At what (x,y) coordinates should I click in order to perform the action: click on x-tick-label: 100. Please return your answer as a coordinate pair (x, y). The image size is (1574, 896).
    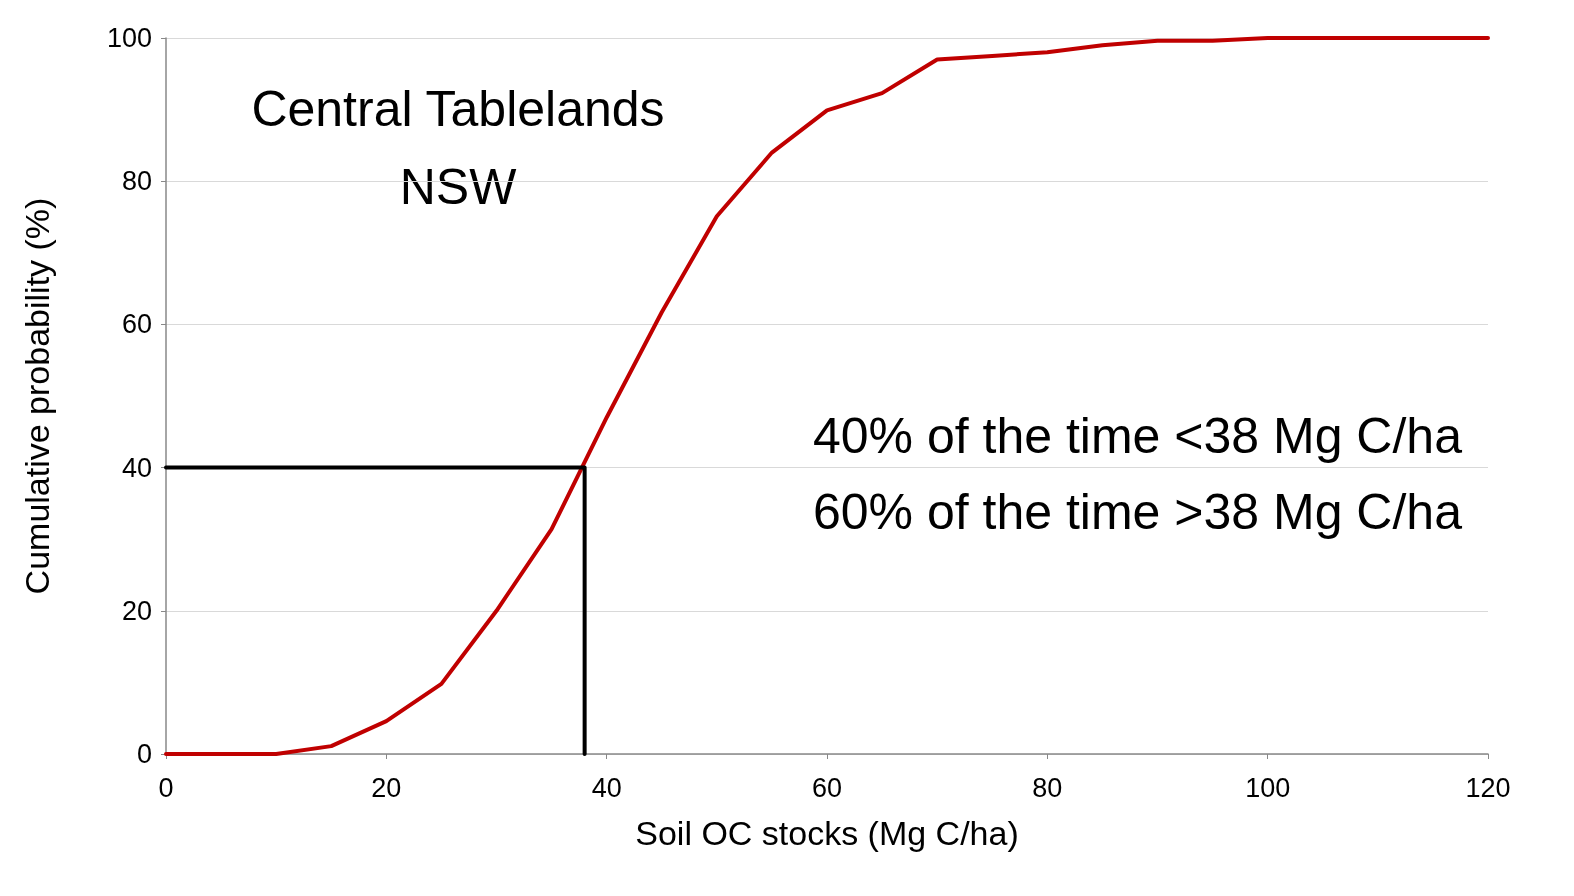
    Looking at the image, I should click on (1268, 787).